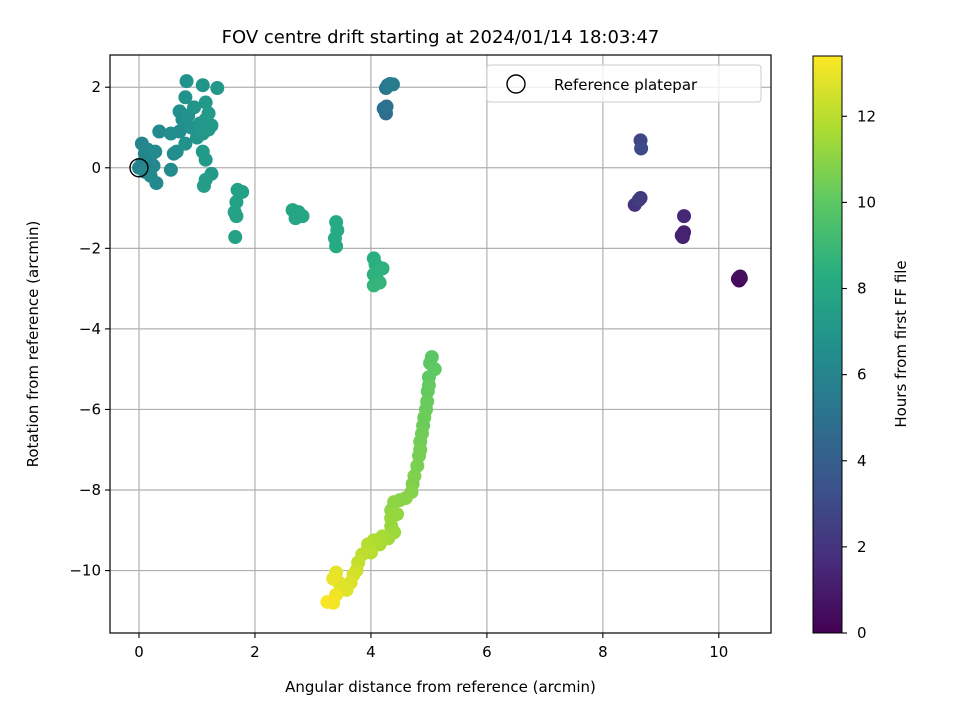 This screenshot has height=724, width=960. I want to click on colorbar-tick-label: 2, so click(862, 547).